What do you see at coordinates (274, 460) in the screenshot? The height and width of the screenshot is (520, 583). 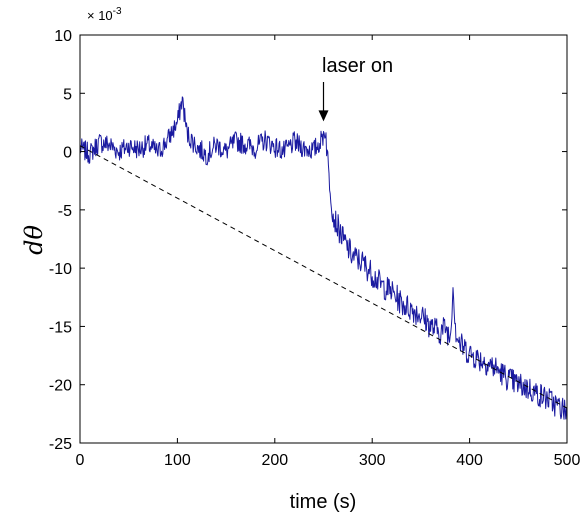 I see `x-tick-label: 200` at bounding box center [274, 460].